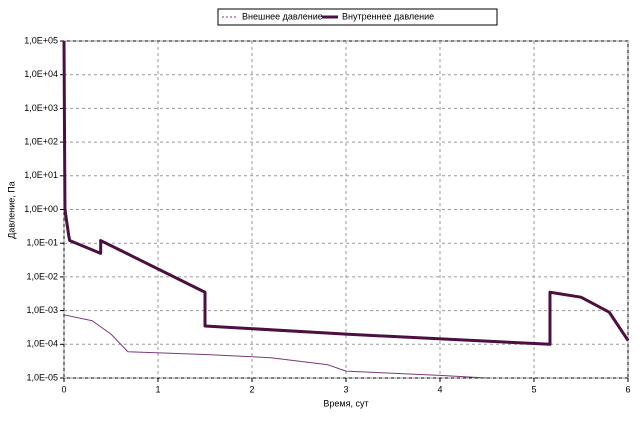  Describe the element at coordinates (41, 108) in the screenshot. I see `y-tick-label: 1,0E+03` at that location.